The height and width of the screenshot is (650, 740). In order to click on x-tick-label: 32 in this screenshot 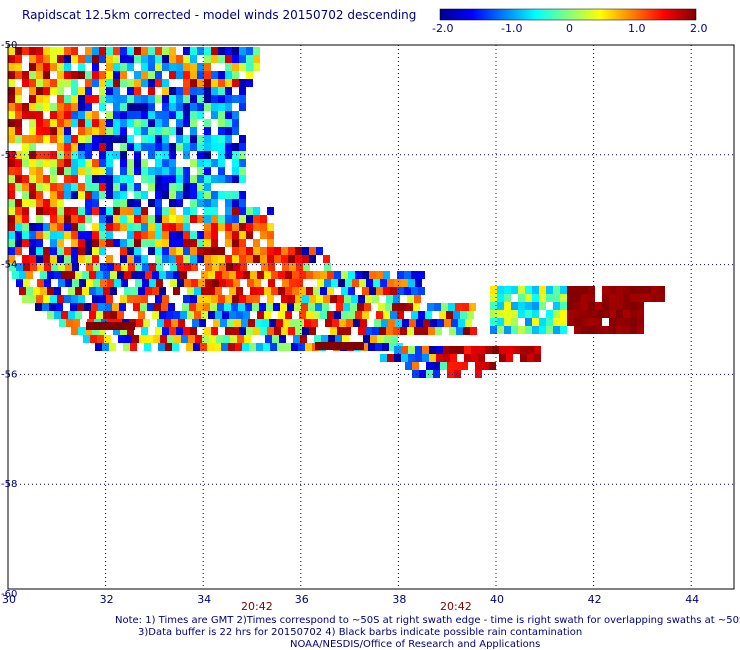, I will do `click(107, 599)`.